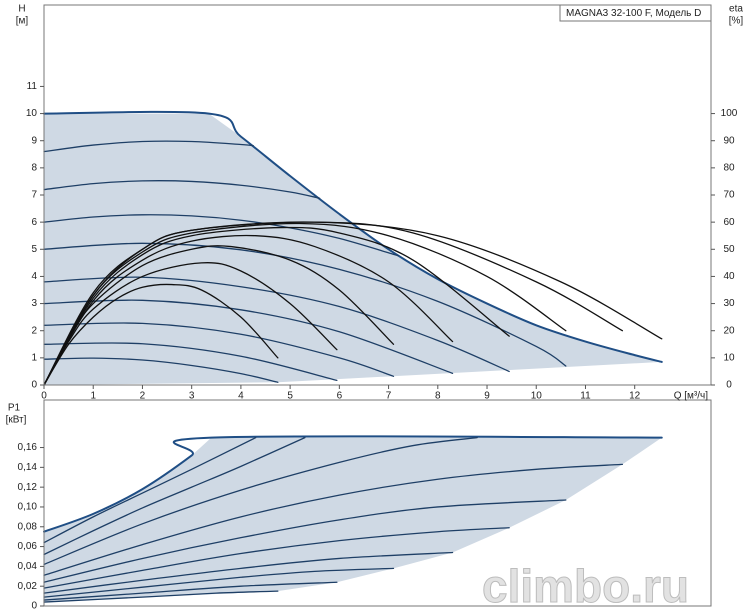 Image resolution: width=750 pixels, height=615 pixels. Describe the element at coordinates (28, 447) in the screenshot. I see `y-tick-label: 0,16` at that location.